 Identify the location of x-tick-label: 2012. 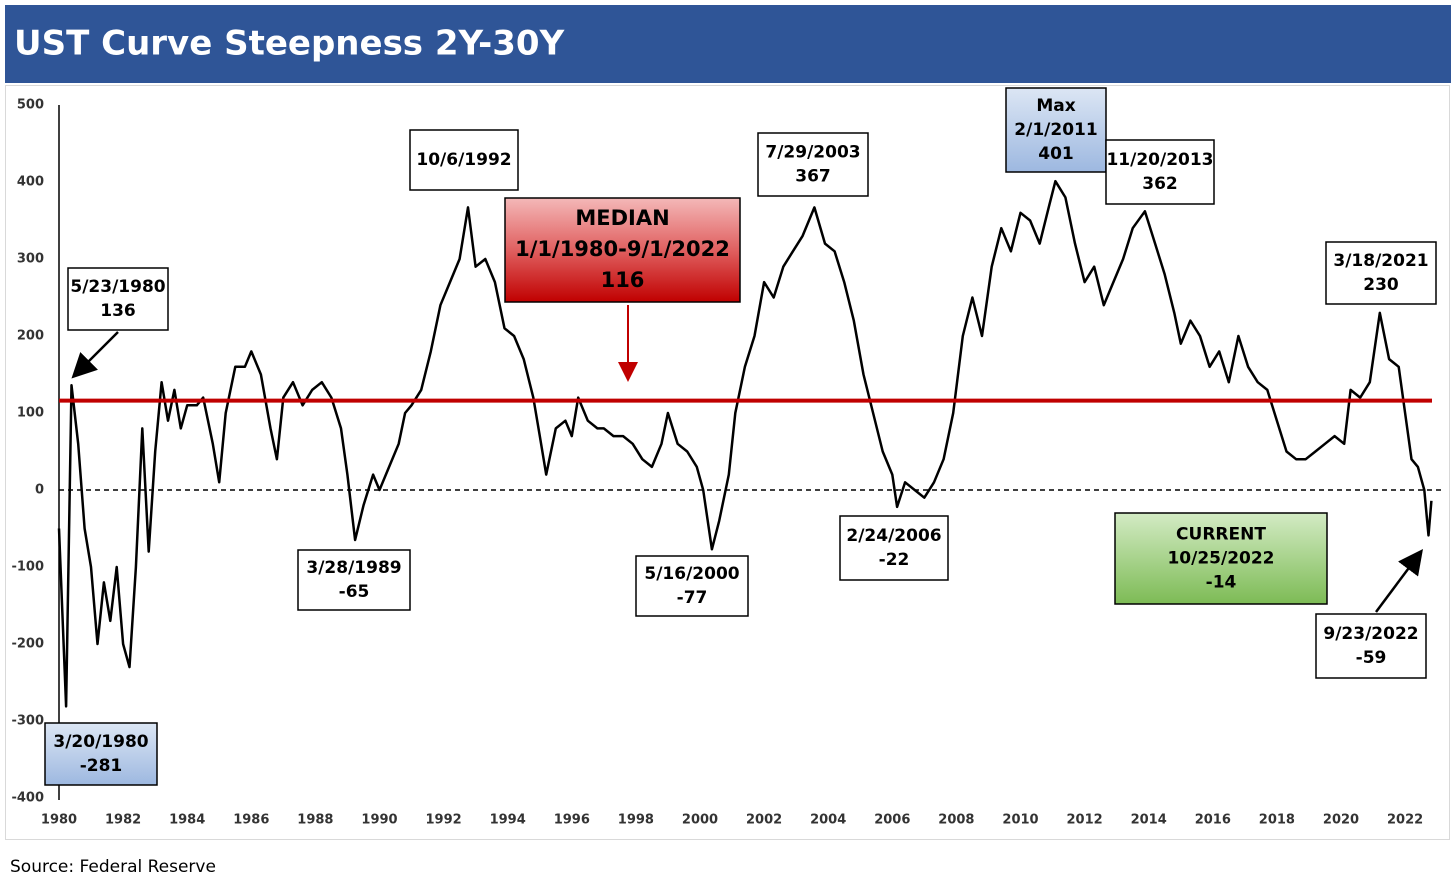
(1085, 820).